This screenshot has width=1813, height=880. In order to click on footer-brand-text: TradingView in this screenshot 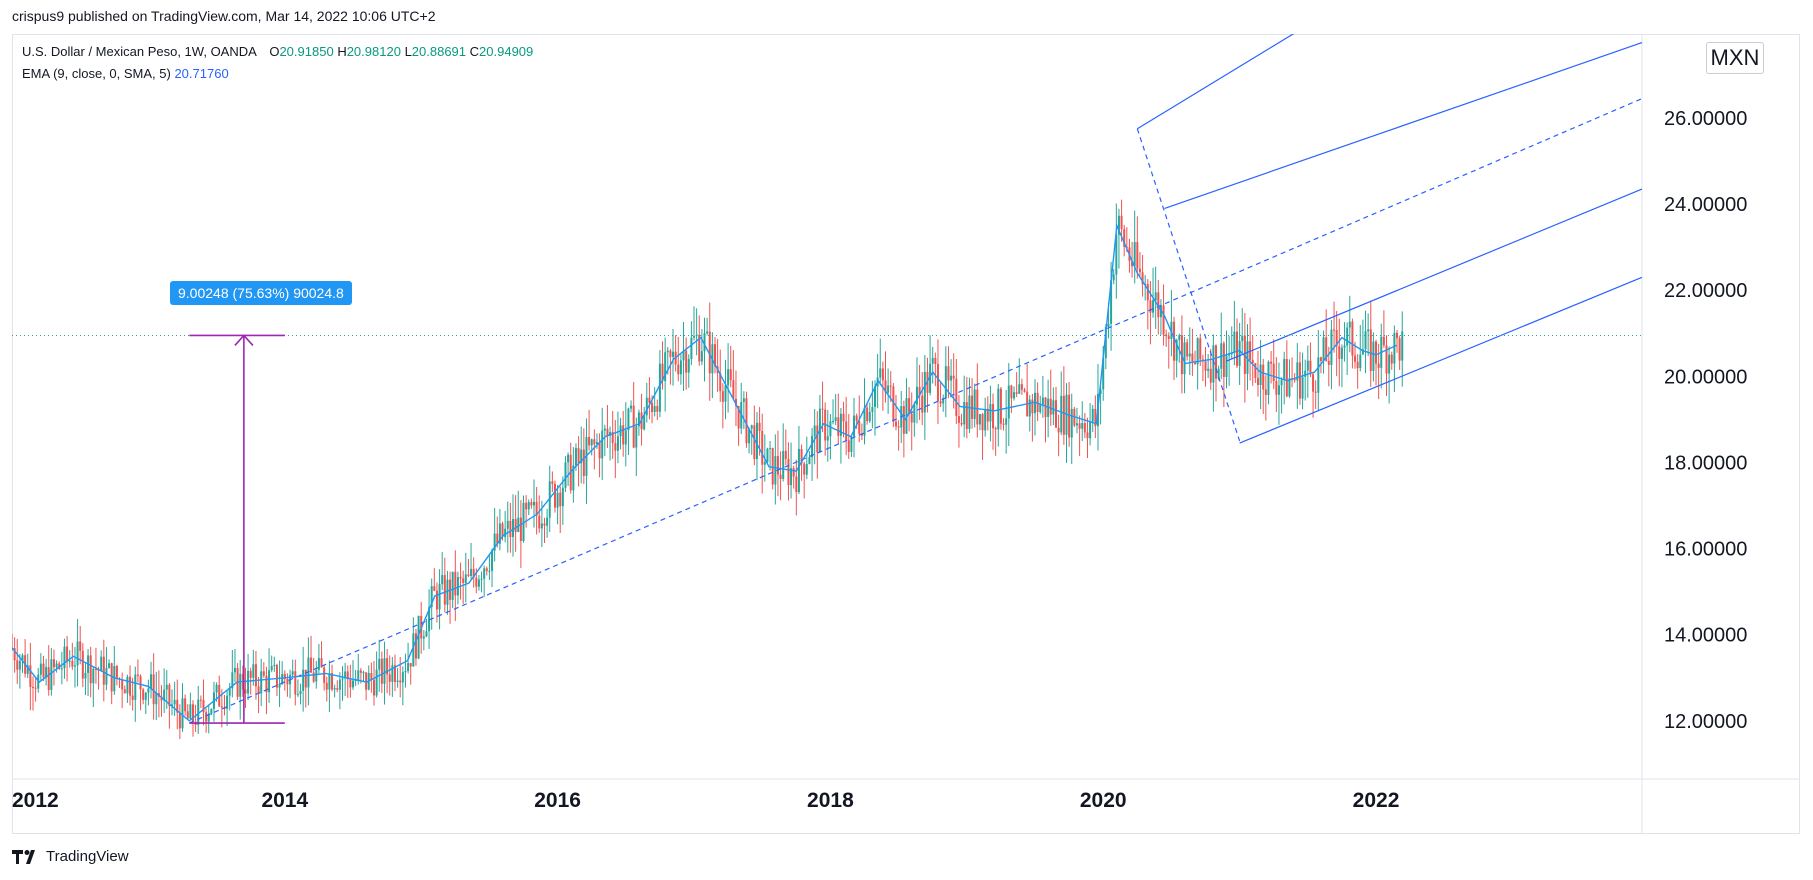, I will do `click(87, 856)`.